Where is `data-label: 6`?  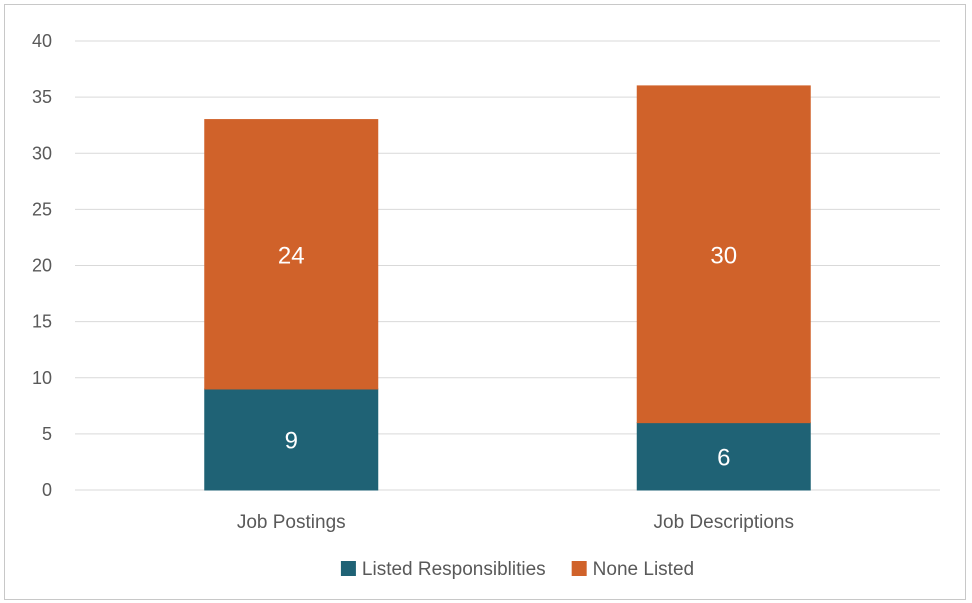 data-label: 6 is located at coordinates (723, 457).